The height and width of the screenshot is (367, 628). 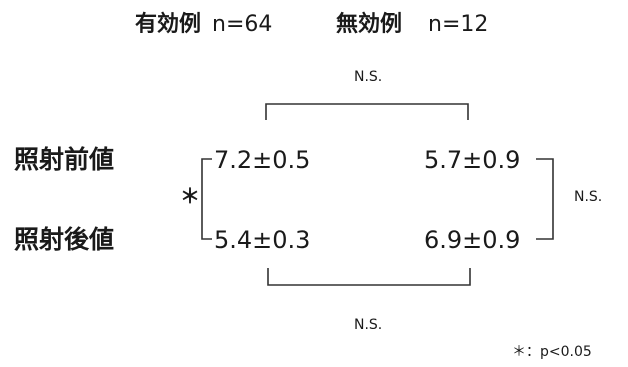 I want to click on row-label-before: 照射前値, so click(x=64, y=159).